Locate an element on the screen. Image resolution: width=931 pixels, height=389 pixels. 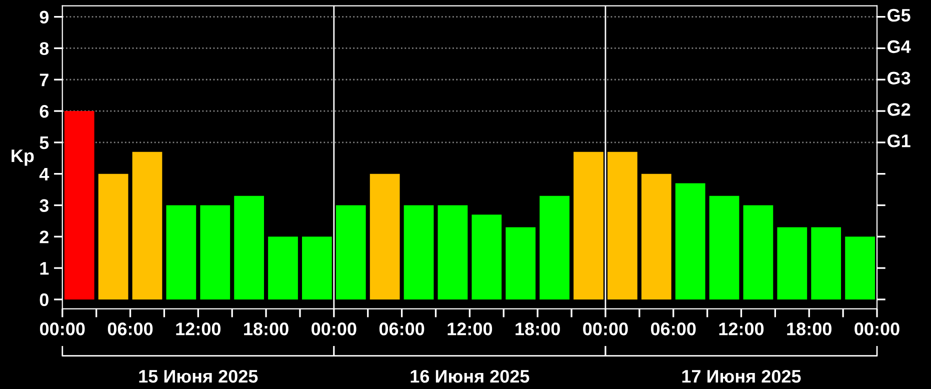
y-tick-label: 4 is located at coordinates (44, 174).